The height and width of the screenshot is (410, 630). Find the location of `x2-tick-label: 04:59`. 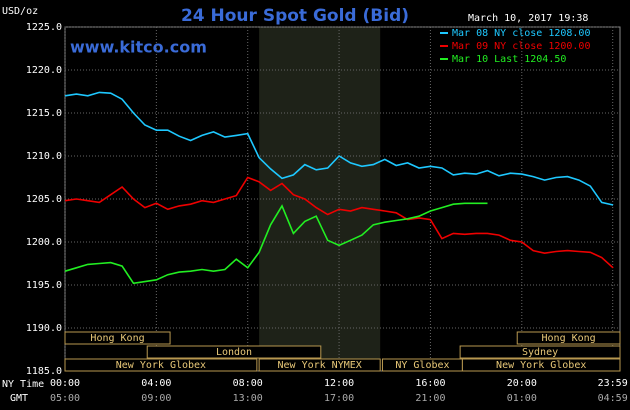

x2-tick-label: 04:59 is located at coordinates (613, 398).